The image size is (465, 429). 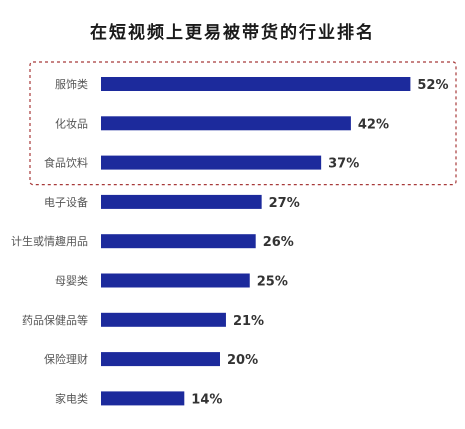 I want to click on category-label: 食品饮料, so click(x=66, y=163).